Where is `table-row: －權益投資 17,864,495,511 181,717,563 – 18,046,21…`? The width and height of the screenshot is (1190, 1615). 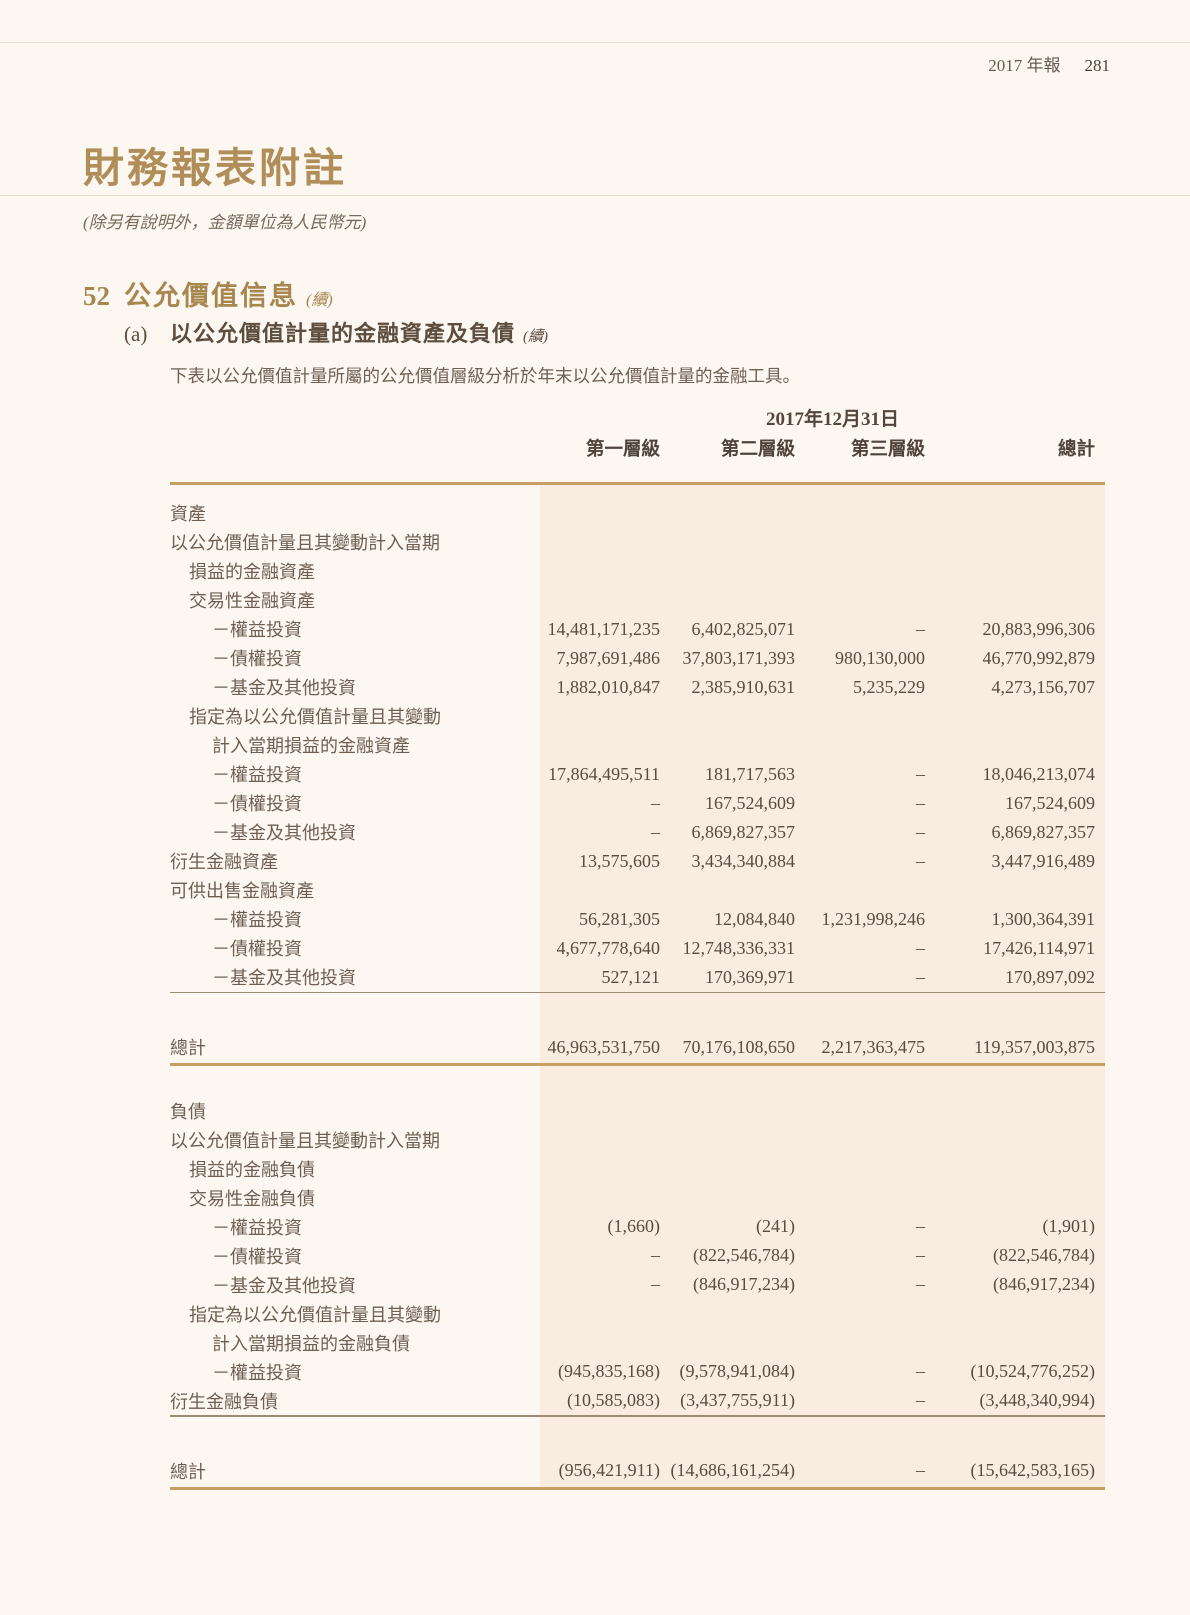
table-row: －權益投資 17,864,495,511 181,717,563 – 18,046,21… is located at coordinates (637, 774).